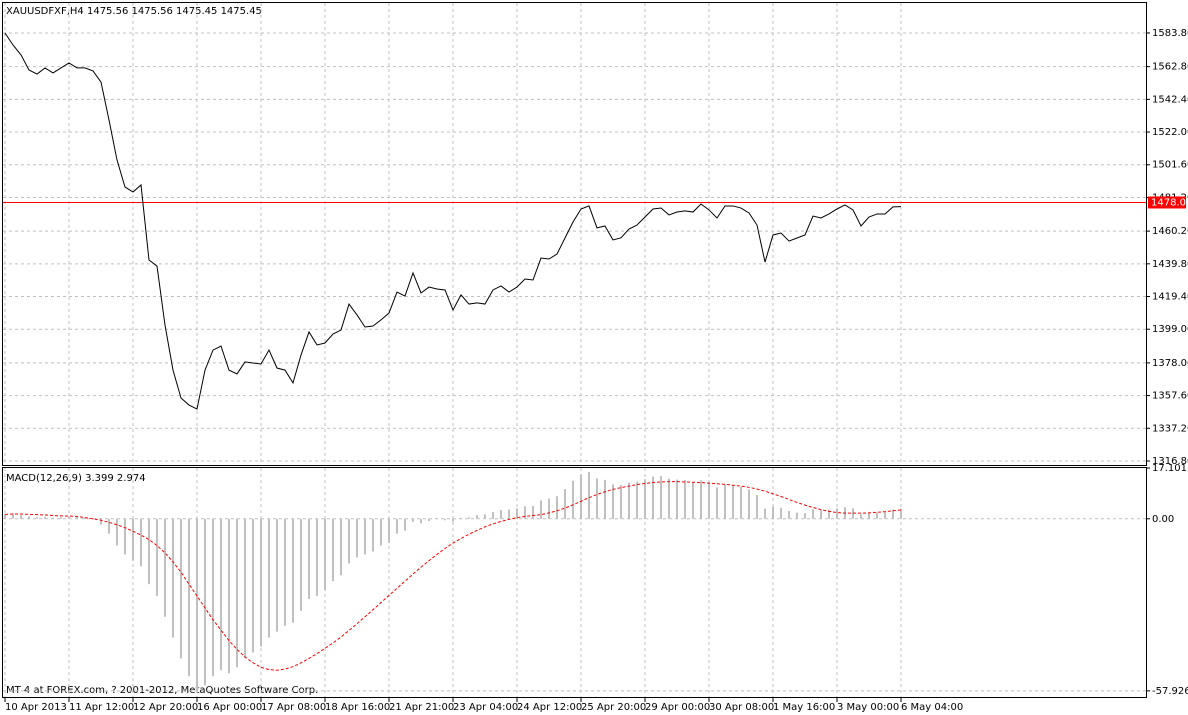 This screenshot has width=1188, height=715. What do you see at coordinates (1170, 33) in the screenshot?
I see `y-tick-label: 1583.80` at bounding box center [1170, 33].